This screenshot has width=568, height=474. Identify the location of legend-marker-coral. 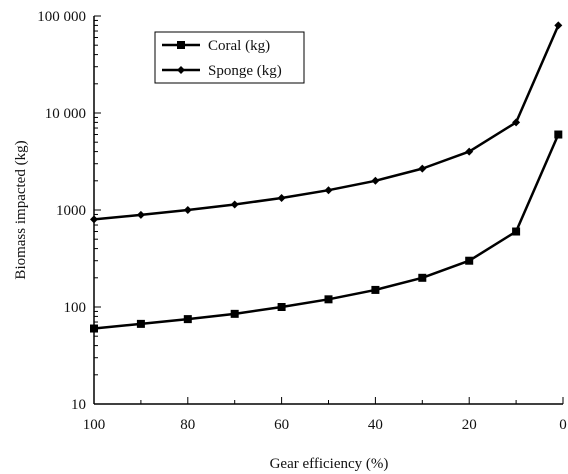
(181, 45).